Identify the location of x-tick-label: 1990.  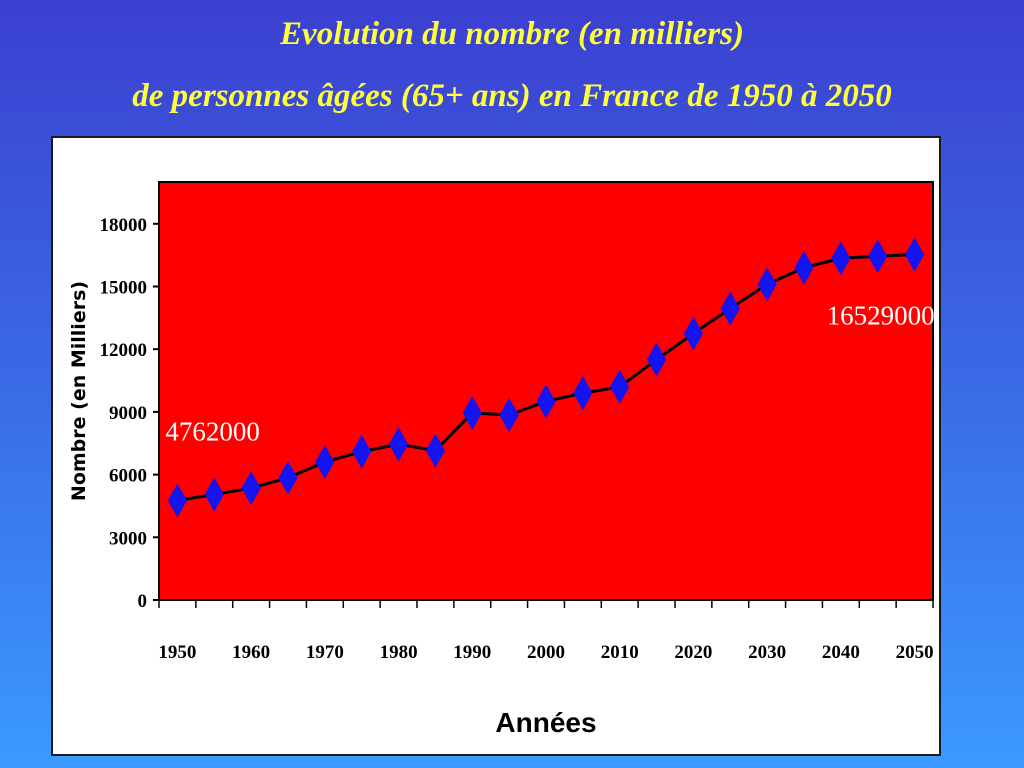
(472, 652).